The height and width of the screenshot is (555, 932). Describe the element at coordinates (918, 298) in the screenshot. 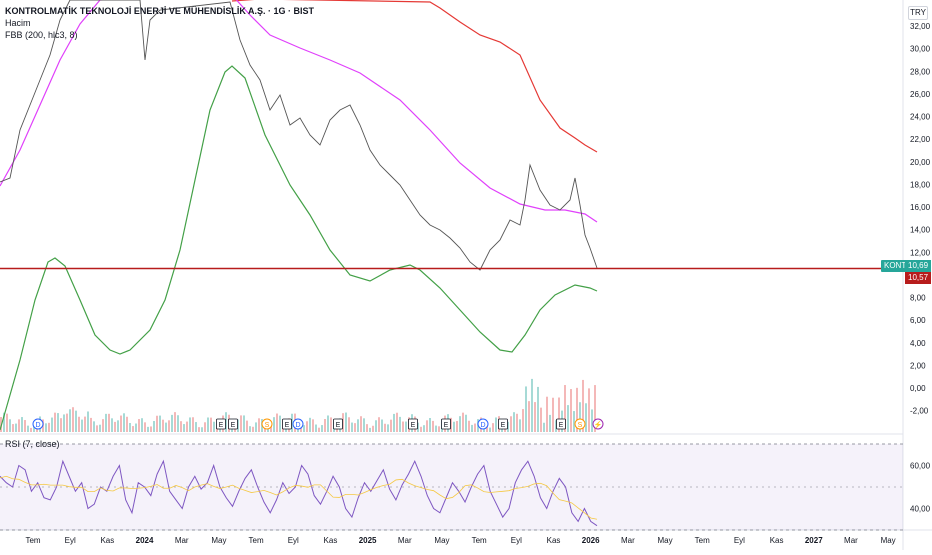

I see `price-tick-label: 8,00` at that location.